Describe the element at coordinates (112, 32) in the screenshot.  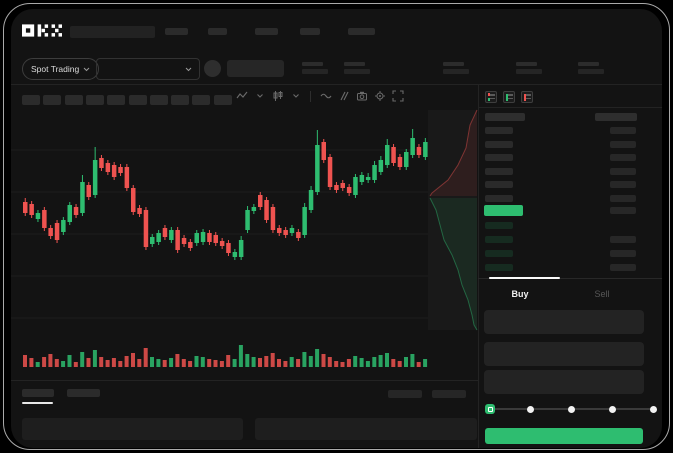
I see `logo-title-placeholder` at that location.